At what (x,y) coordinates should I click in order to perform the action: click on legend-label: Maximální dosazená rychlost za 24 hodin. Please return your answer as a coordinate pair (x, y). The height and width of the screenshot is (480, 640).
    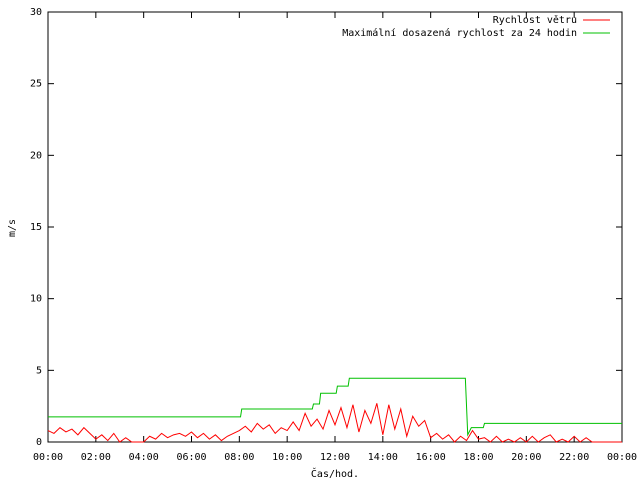
    Looking at the image, I should click on (459, 33).